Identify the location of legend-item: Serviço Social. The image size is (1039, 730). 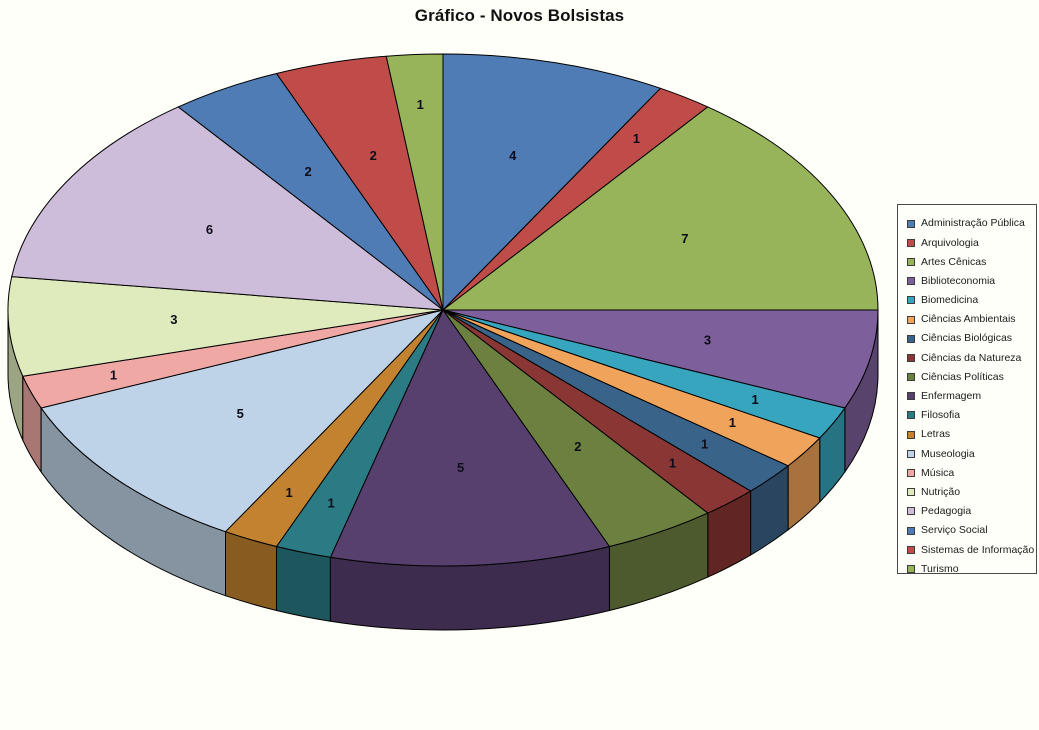
(971, 530).